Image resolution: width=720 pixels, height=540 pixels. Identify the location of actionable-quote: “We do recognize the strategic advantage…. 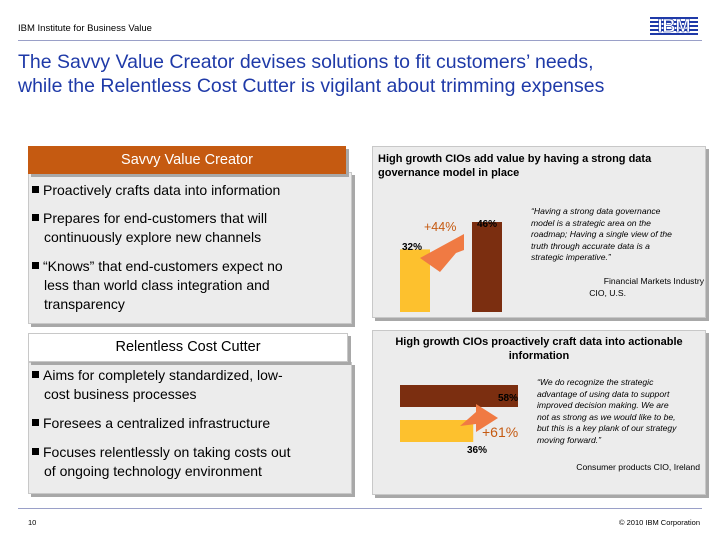
(607, 411).